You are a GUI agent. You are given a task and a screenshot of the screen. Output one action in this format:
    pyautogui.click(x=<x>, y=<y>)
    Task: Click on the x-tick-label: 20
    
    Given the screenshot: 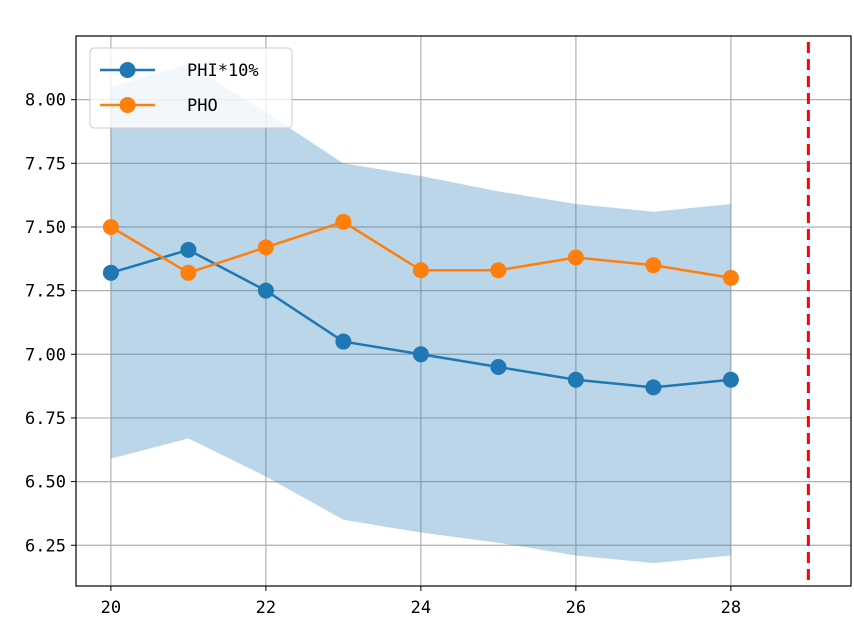 What is the action you would take?
    pyautogui.click(x=111, y=608)
    